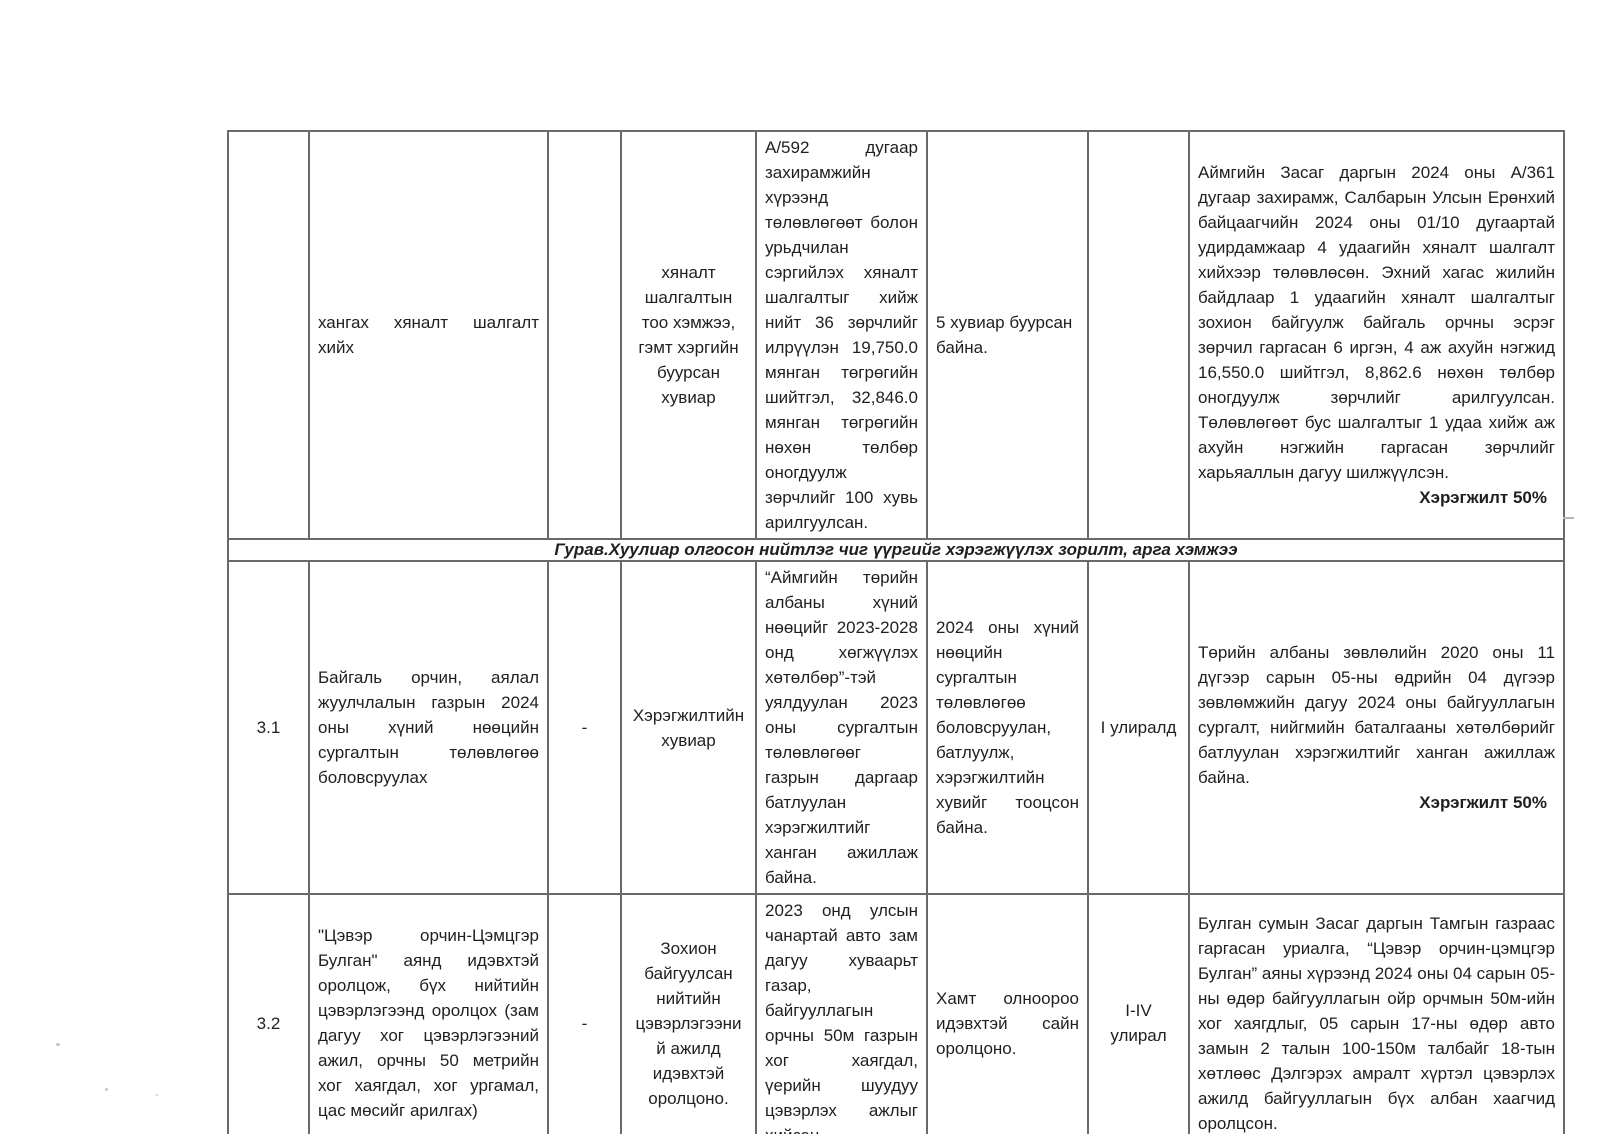  What do you see at coordinates (1138, 1013) in the screenshot?
I see `cell-period: I-IV улирал` at bounding box center [1138, 1013].